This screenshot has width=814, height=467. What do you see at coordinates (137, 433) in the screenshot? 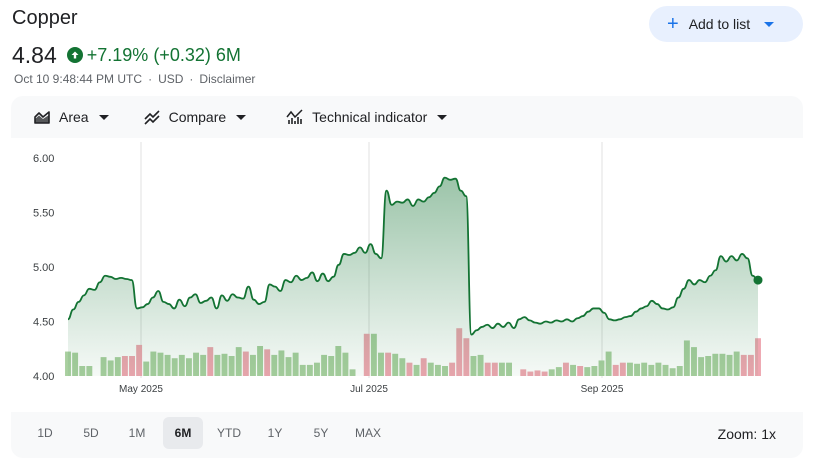
I see `range-button-1m: 1M` at bounding box center [137, 433].